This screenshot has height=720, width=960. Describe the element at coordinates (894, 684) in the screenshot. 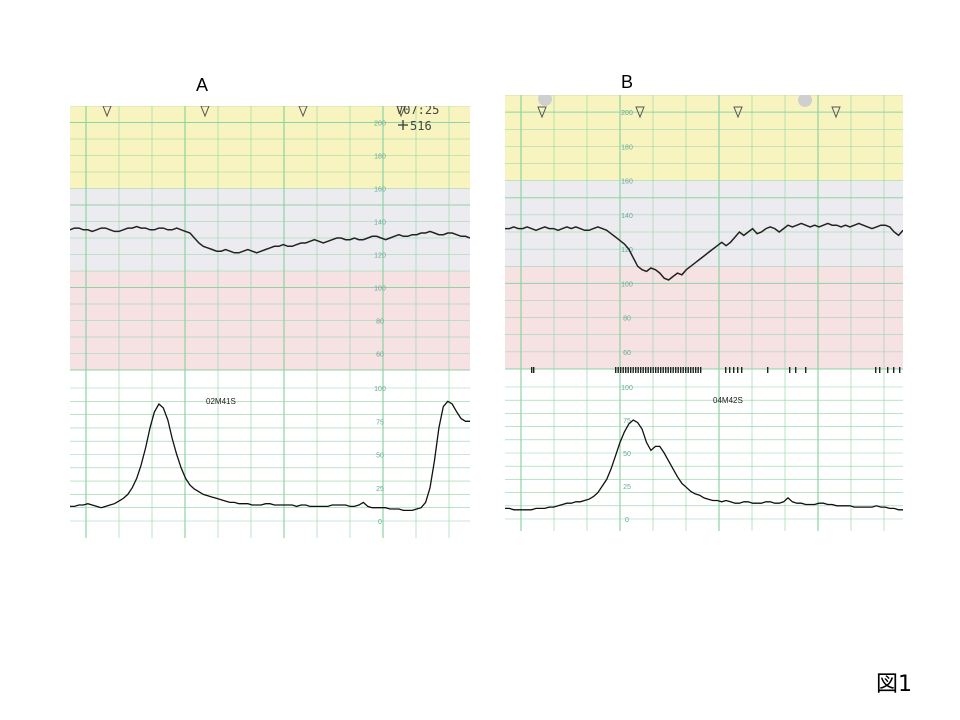

I see `figure-label: 図1` at that location.